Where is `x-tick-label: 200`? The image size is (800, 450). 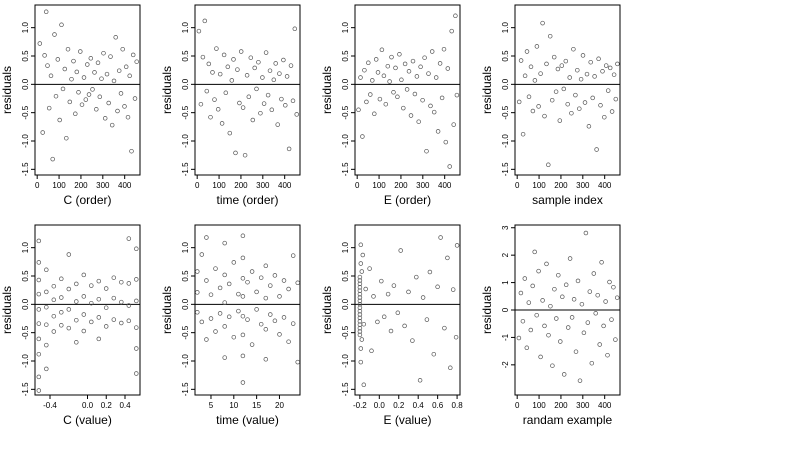
x-tick-label: 200 is located at coordinates (81, 185).